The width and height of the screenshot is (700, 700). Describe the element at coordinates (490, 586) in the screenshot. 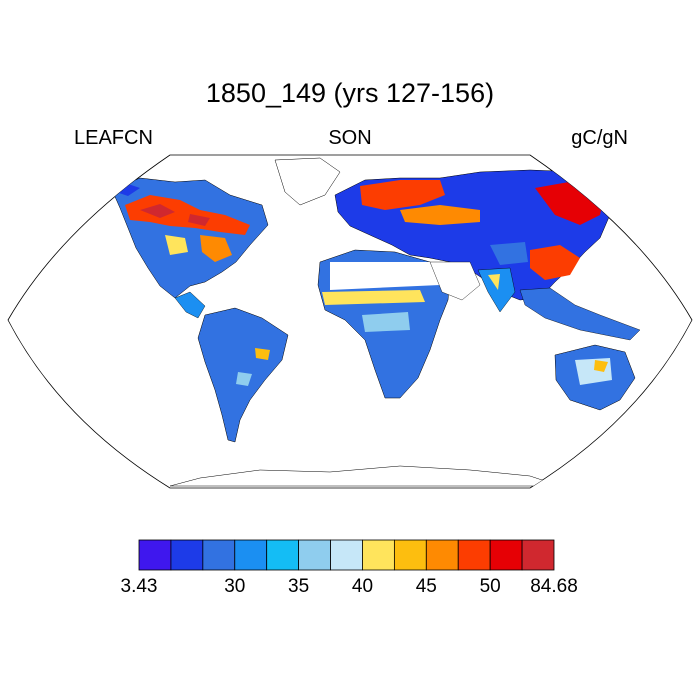

I see `colorbar-tick-label: 50` at that location.